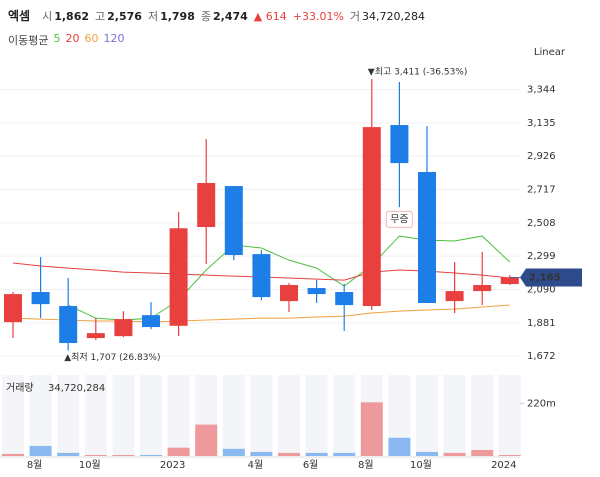  I want to click on field: 시 1,862, so click(65, 16).